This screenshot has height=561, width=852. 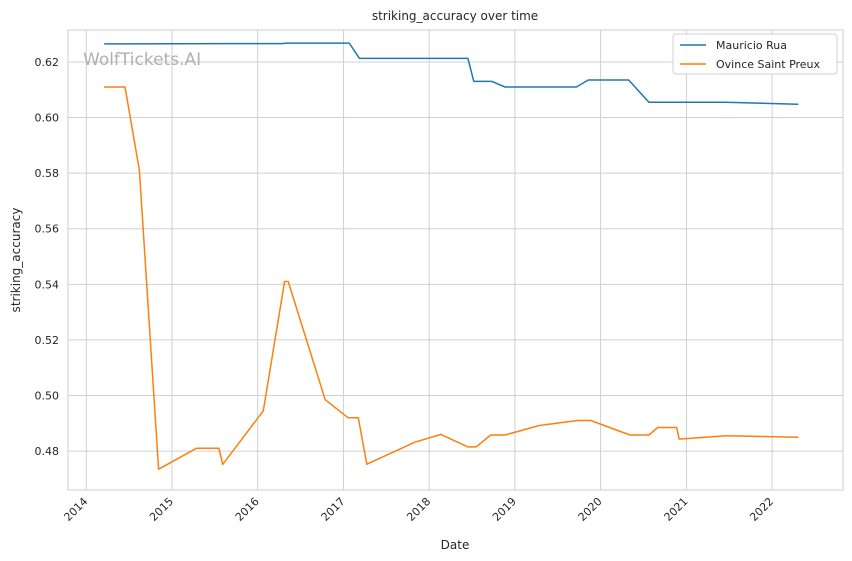 I want to click on chart-title: striking_accuracy over time, so click(x=455, y=16).